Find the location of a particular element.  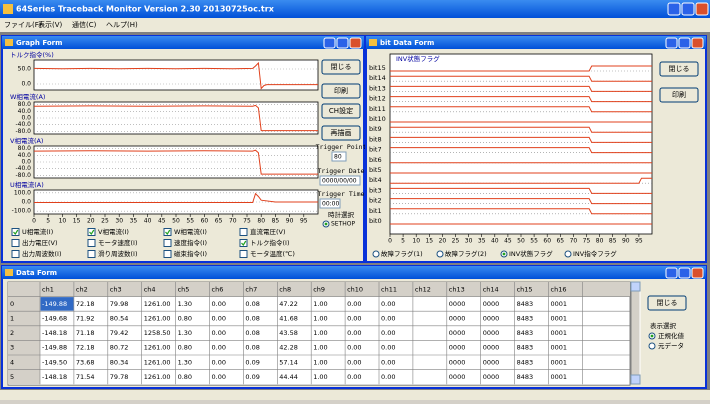

table-cell: 1258.50 is located at coordinates (157, 333).